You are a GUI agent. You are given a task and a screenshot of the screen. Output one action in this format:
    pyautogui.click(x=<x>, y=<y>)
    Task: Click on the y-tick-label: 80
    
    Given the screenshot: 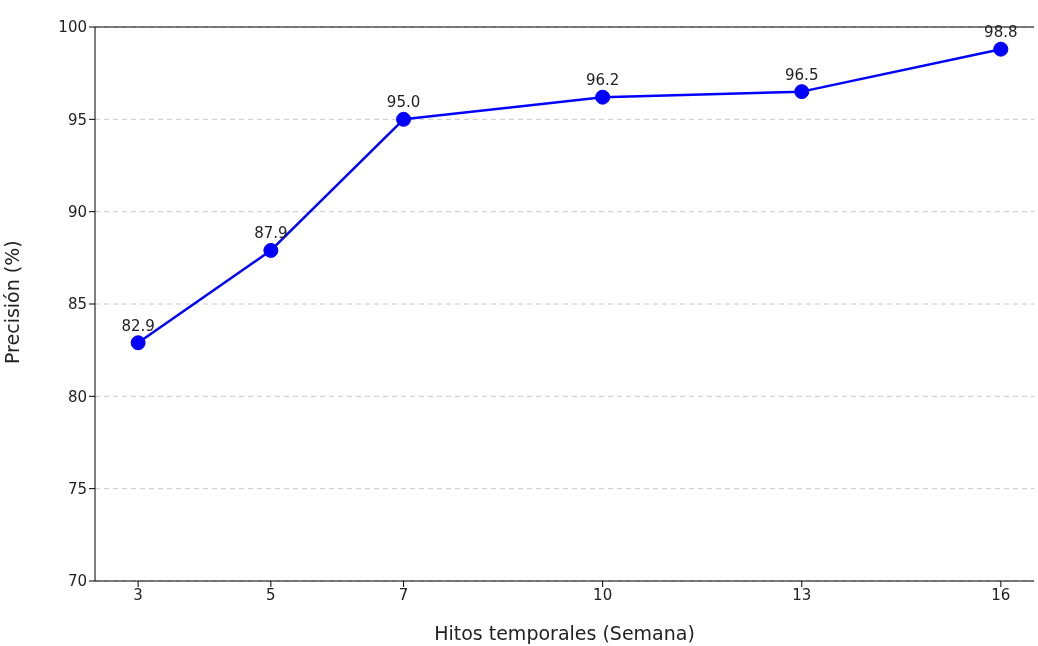 What is the action you would take?
    pyautogui.click(x=77, y=396)
    